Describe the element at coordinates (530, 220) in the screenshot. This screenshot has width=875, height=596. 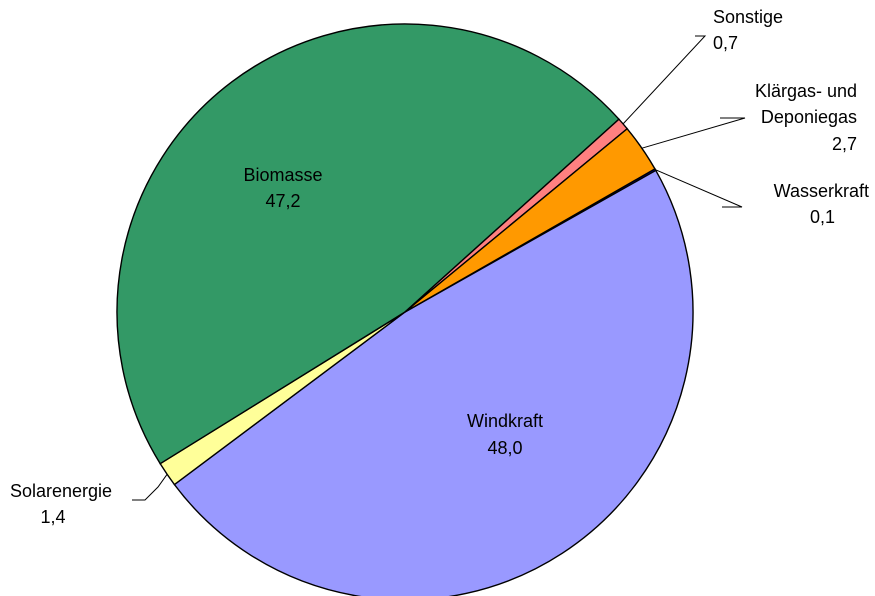
I see `pie-slice-kl-rgas-und-deponiegas` at that location.